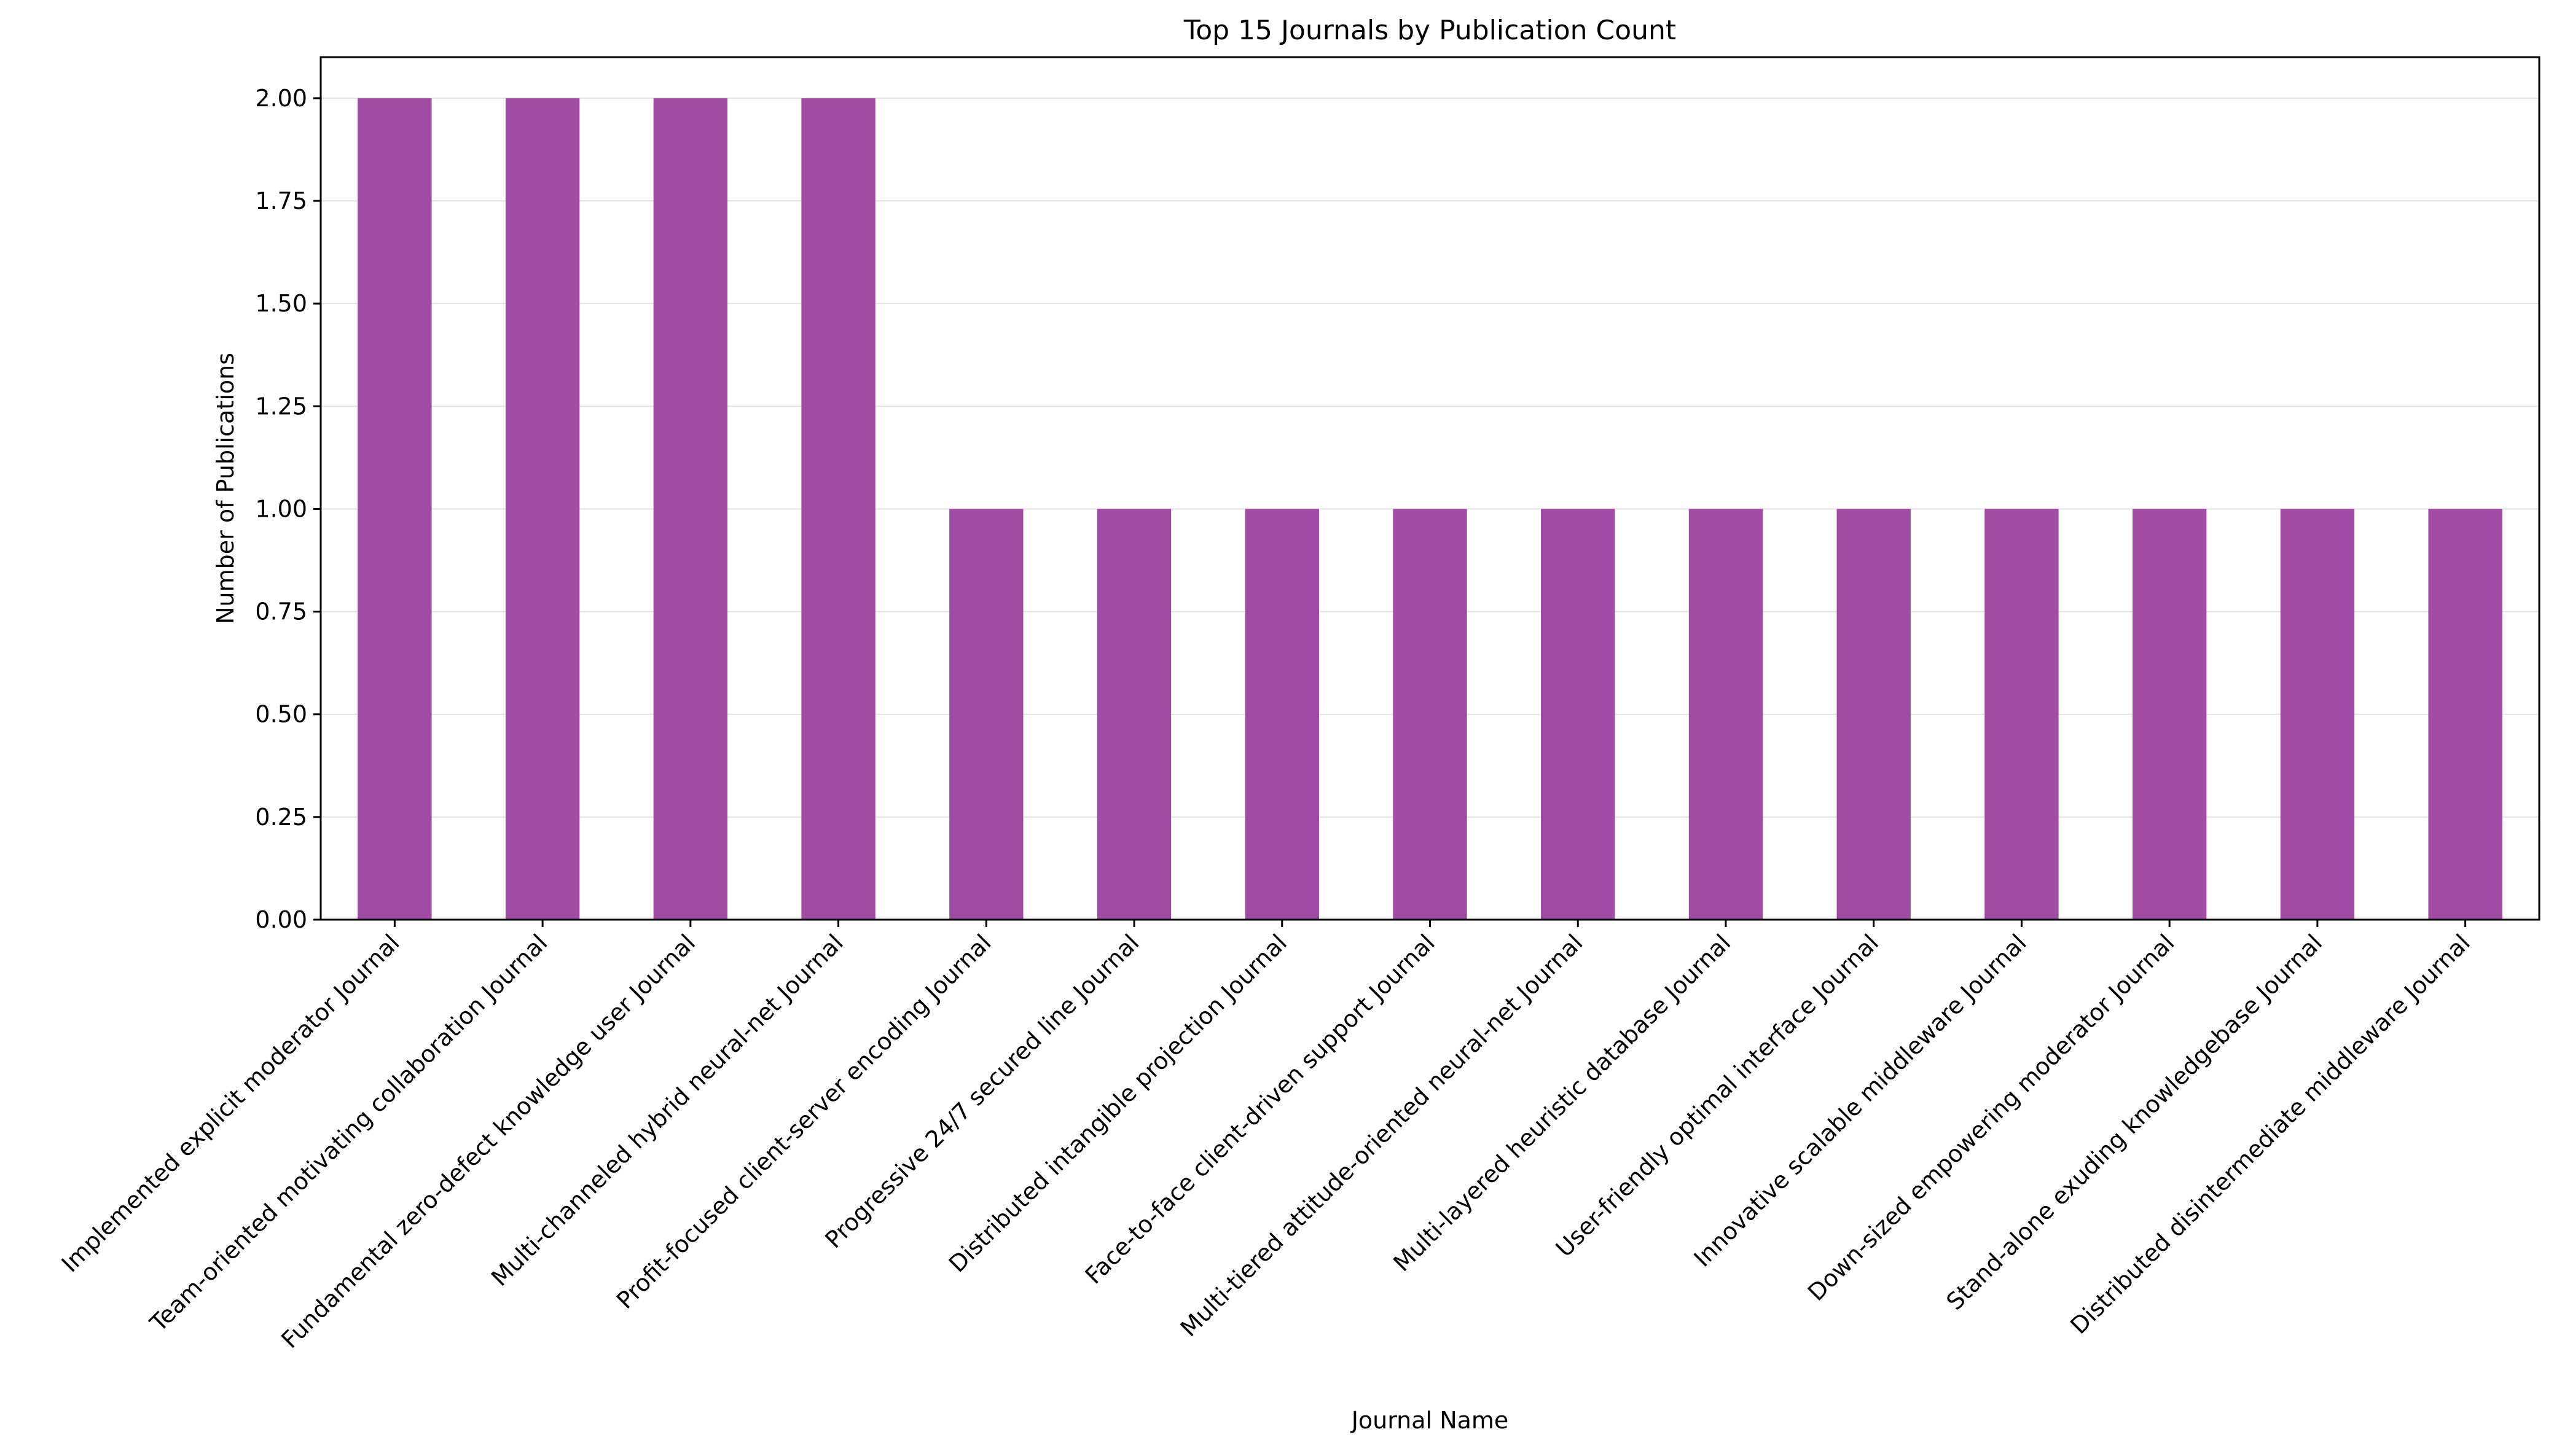  What do you see at coordinates (1429, 30) in the screenshot?
I see `chart-title: Top 15 Journals by Publication Count` at bounding box center [1429, 30].